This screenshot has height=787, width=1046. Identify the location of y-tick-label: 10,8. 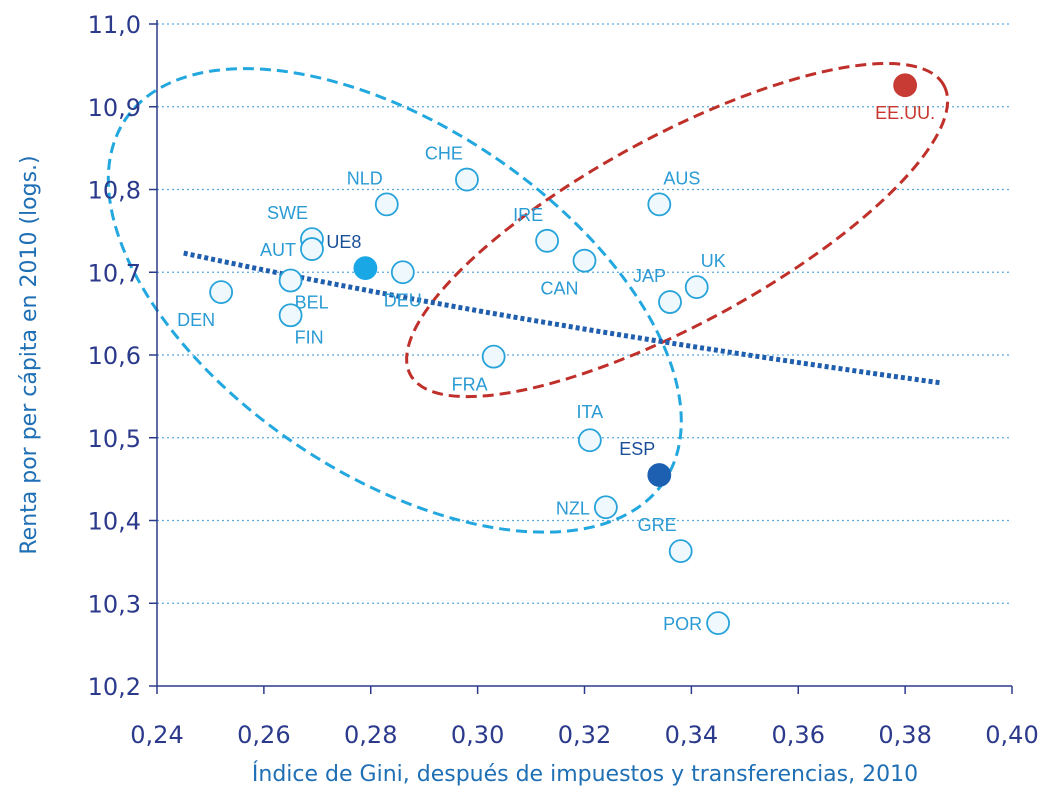
(114, 191).